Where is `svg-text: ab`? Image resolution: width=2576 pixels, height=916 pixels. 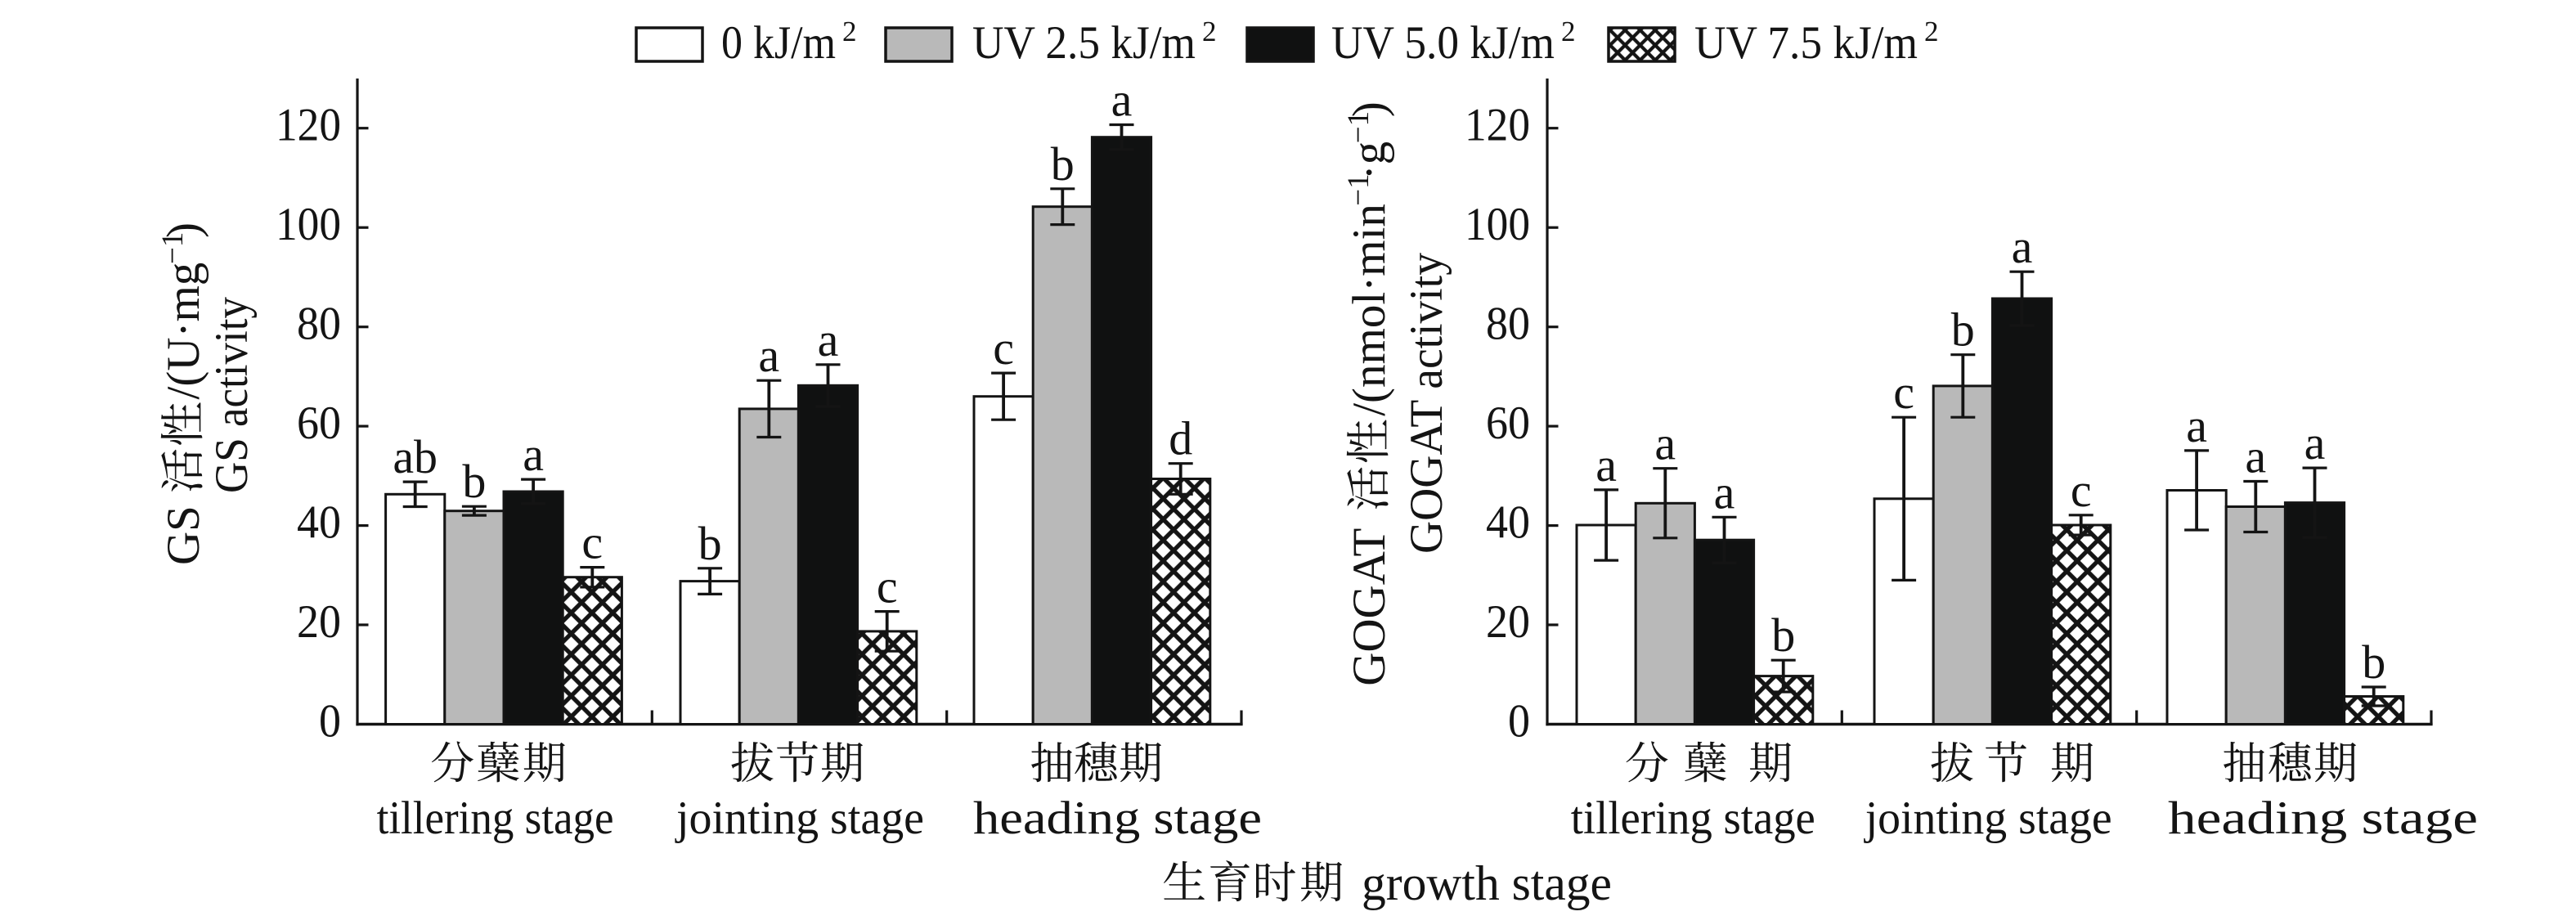
svg-text: ab is located at coordinates (415, 456).